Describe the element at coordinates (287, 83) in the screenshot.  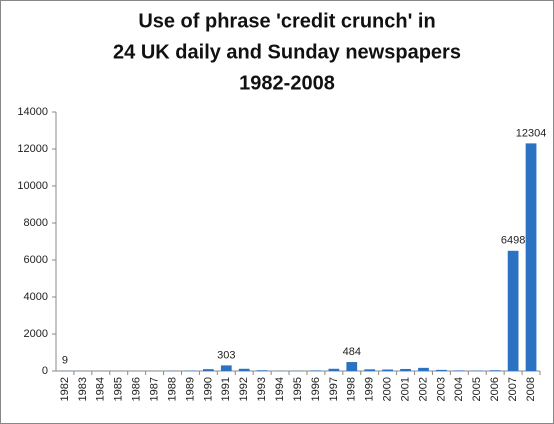
I see `chart-title: 1982-2008` at that location.